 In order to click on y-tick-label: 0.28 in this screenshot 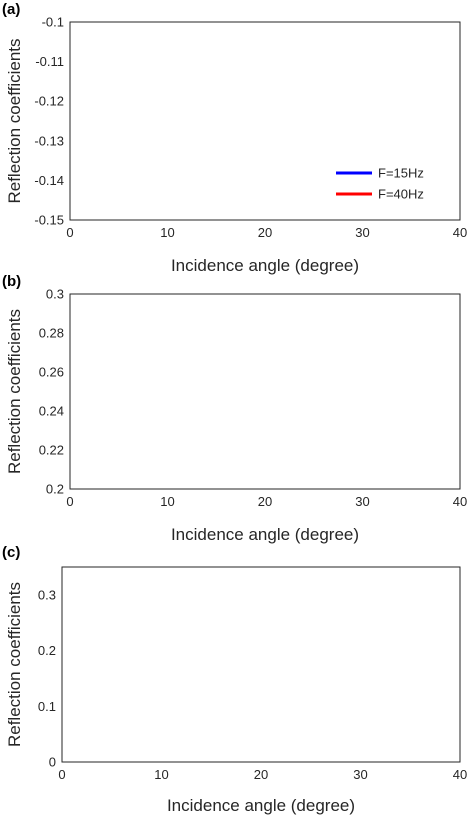, I will do `click(51, 333)`.